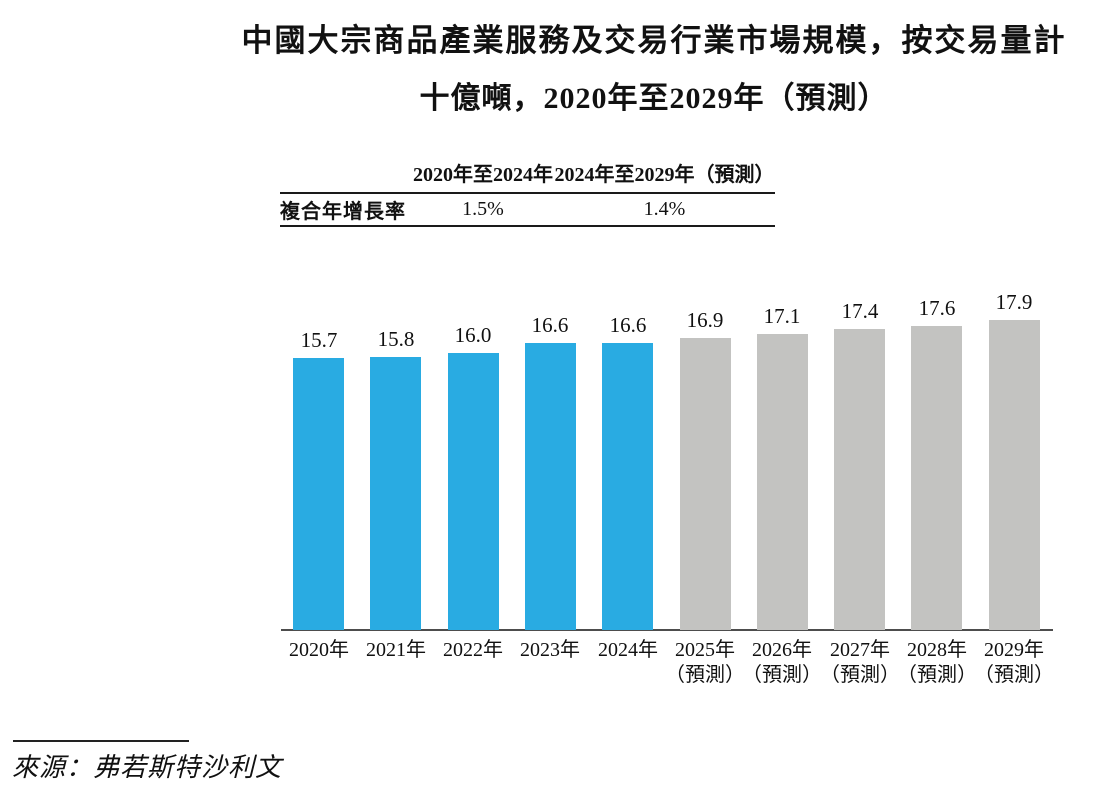 Image resolution: width=1098 pixels, height=800 pixels. I want to click on x-axis-label-year: 2022年, so click(473, 650).